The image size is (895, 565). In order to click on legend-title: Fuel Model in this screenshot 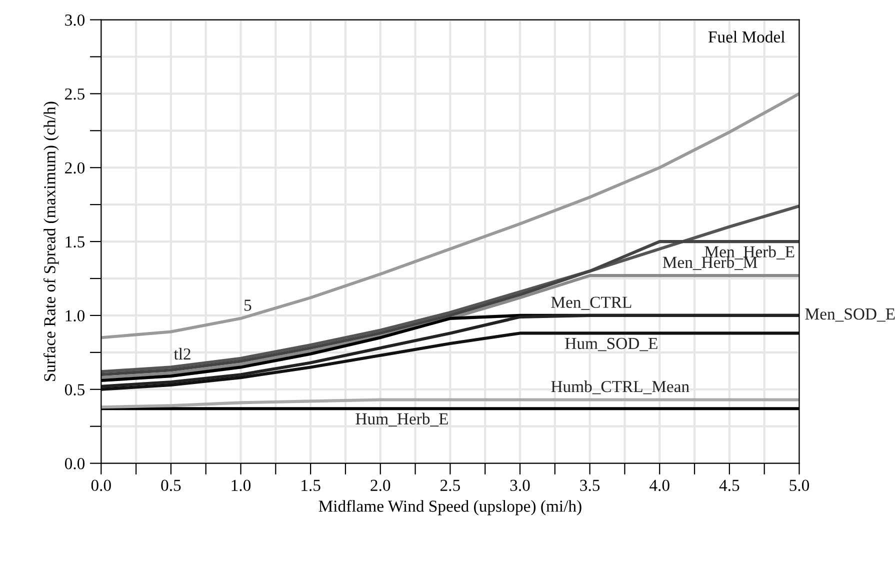, I will do `click(746, 36)`.